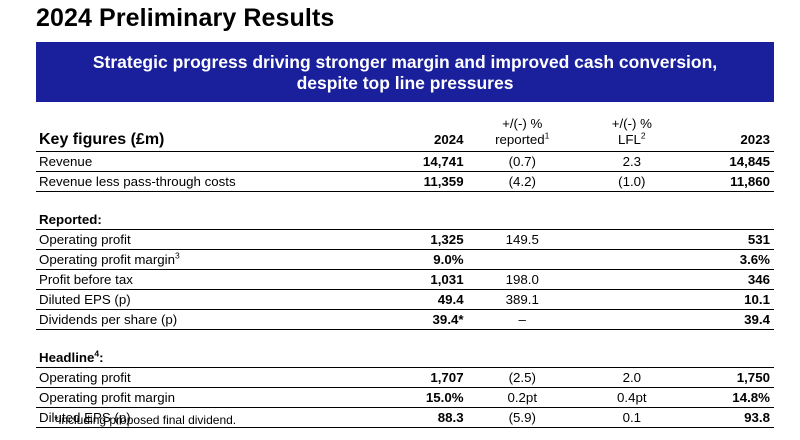 This screenshot has height=440, width=800. I want to click on table-row: Diluted EPS (p) 88.3 (5.9) 0.1 93.8, so click(405, 417).